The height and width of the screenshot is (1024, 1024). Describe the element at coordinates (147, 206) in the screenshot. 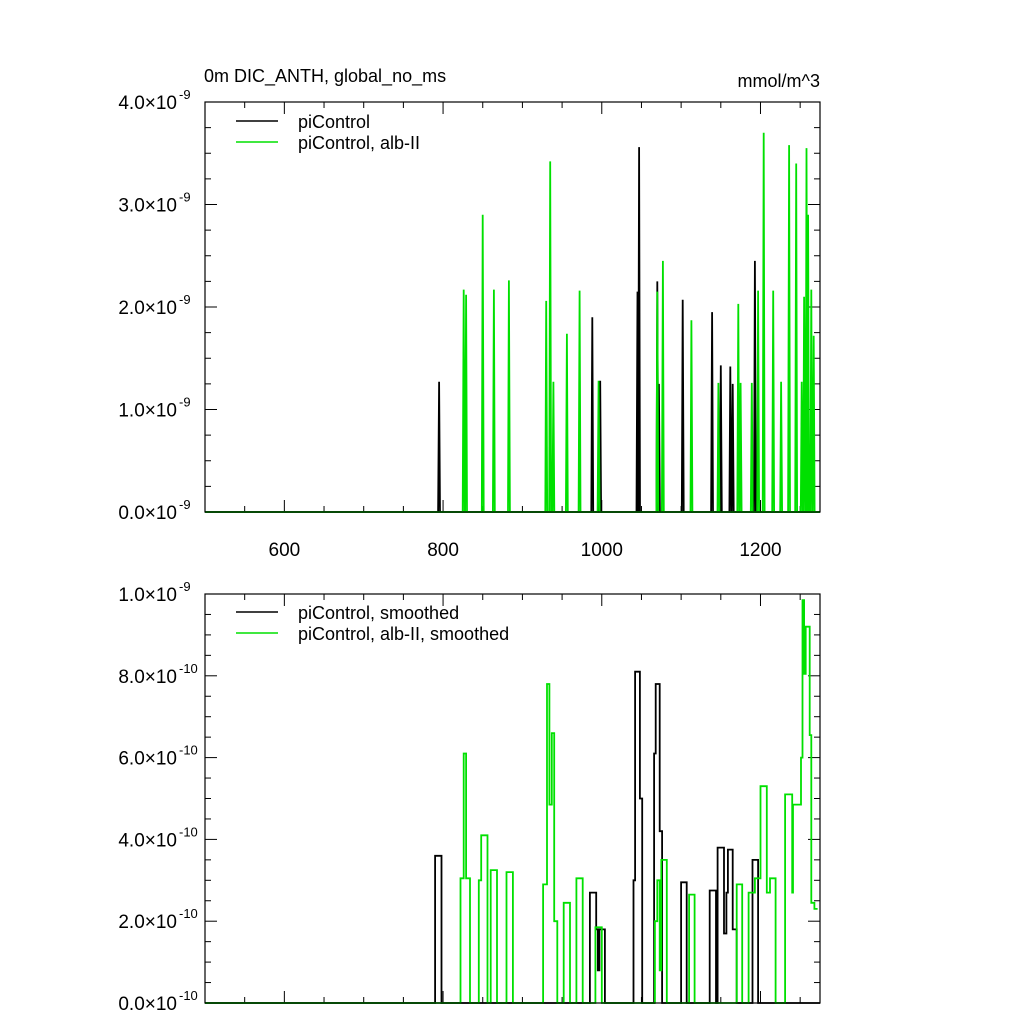

I see `top-y-tick-label: 3.0×10` at that location.